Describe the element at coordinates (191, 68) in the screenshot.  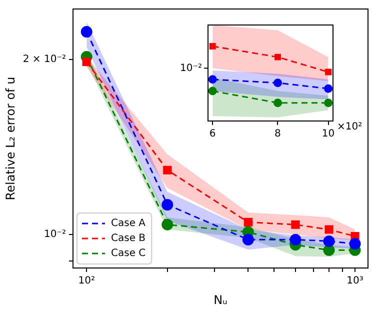
I see `annotation: 10⁻²` at that location.